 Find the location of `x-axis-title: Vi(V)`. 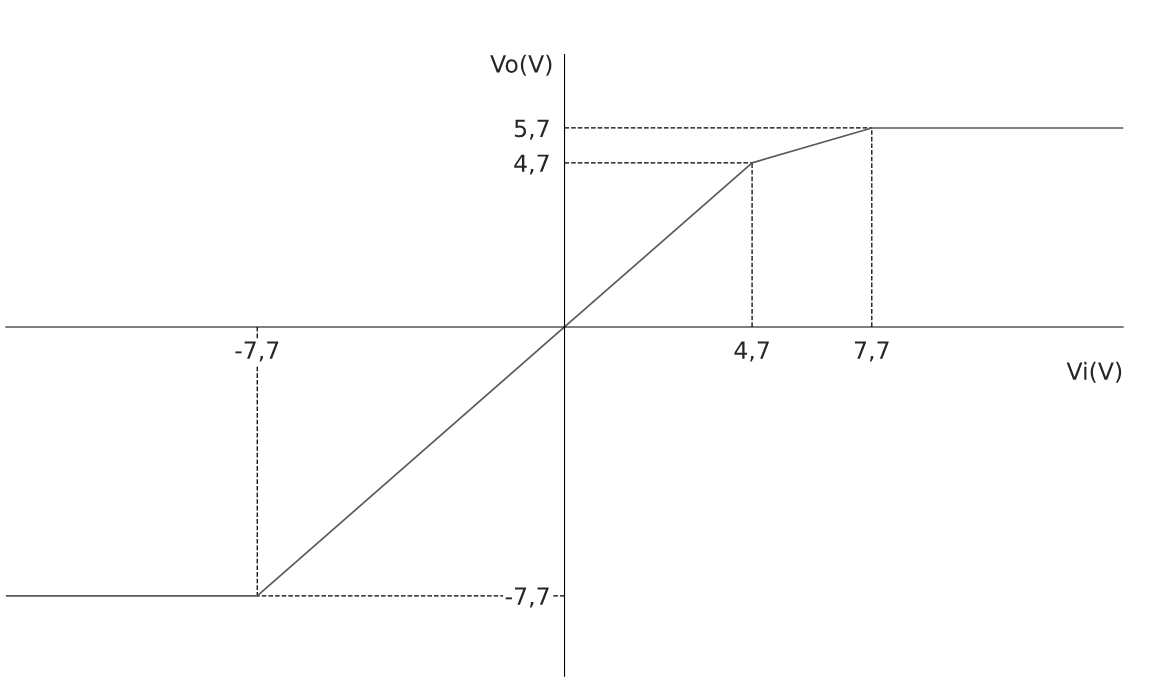

x-axis-title: Vi(V) is located at coordinates (1094, 372).